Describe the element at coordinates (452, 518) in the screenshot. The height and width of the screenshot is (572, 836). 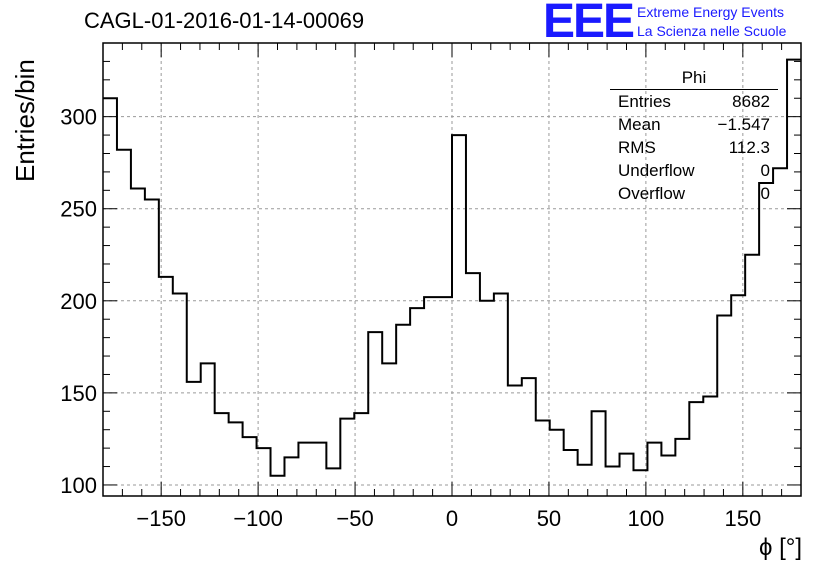
I see `x-tick-label: 0` at that location.